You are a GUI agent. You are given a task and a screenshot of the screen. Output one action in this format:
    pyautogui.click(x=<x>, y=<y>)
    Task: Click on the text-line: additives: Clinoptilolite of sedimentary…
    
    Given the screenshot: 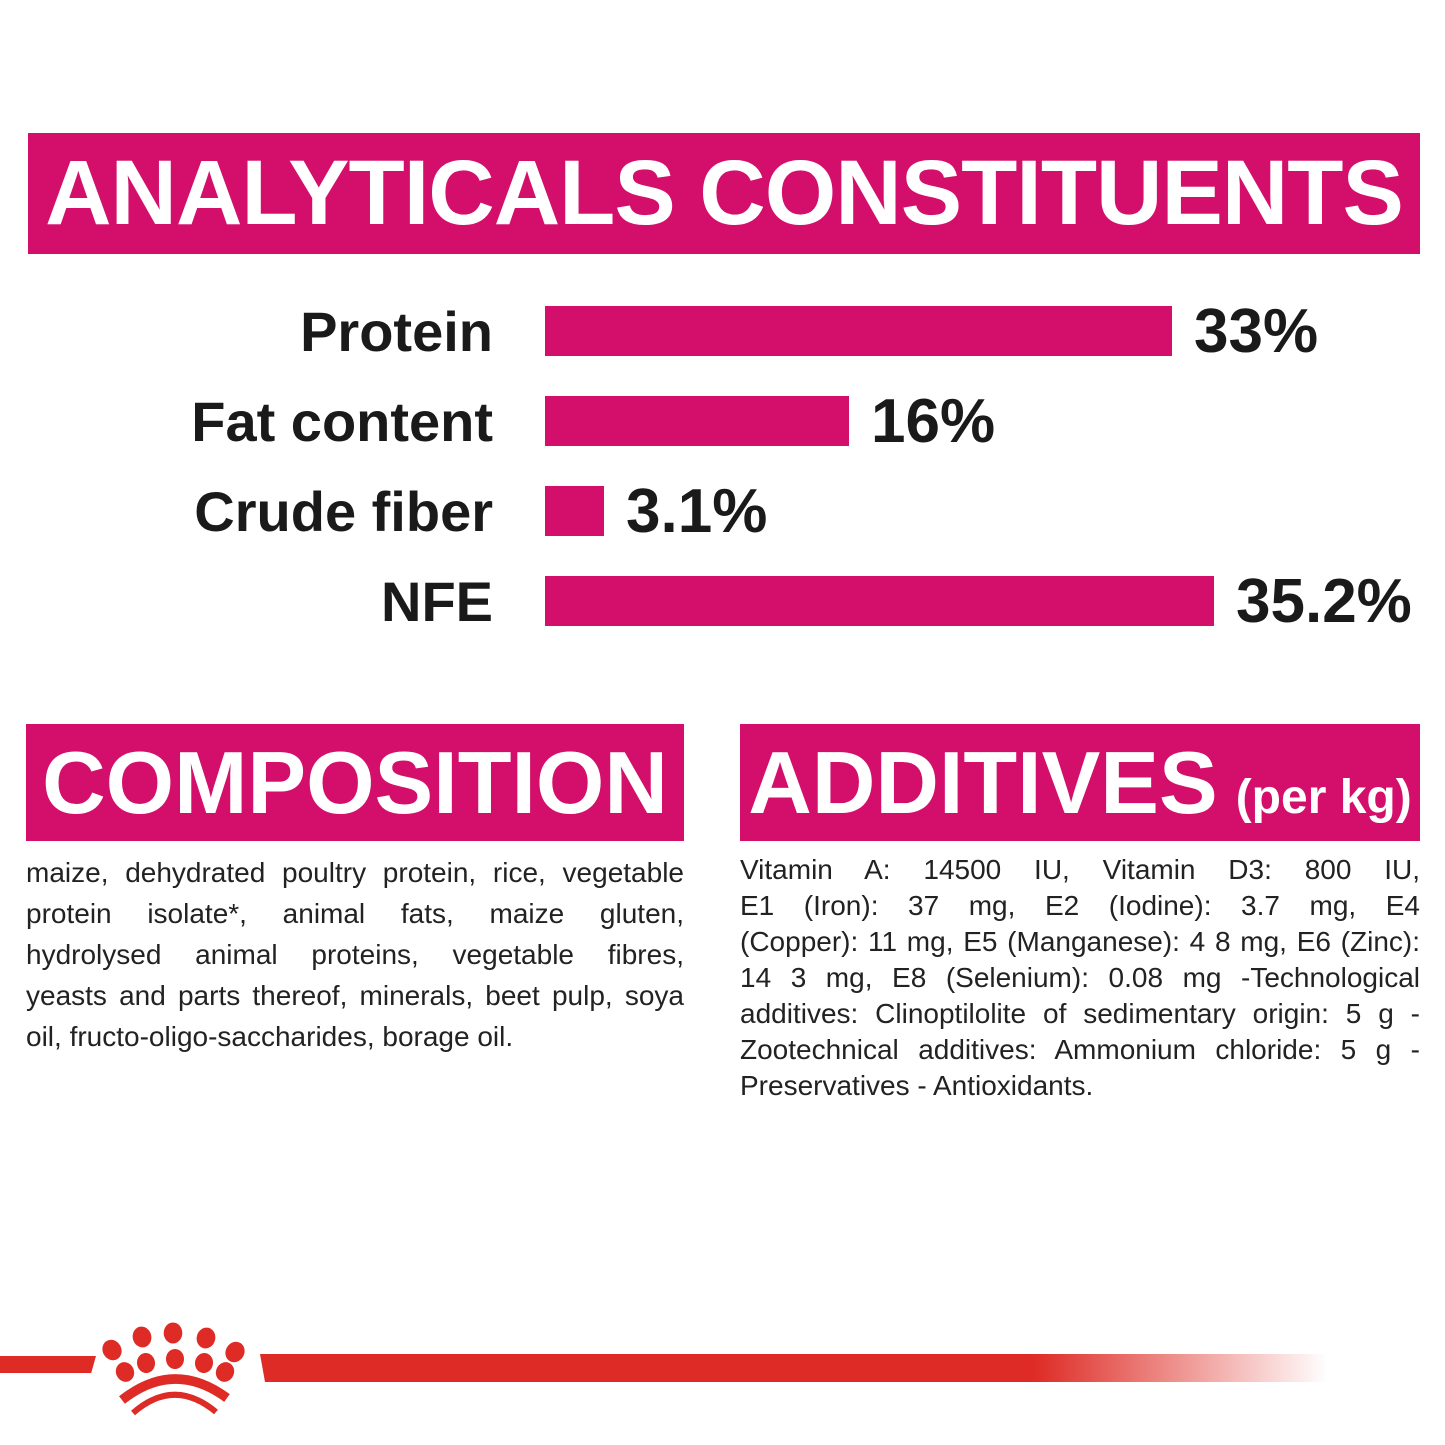 What is the action you would take?
    pyautogui.click(x=1080, y=1013)
    